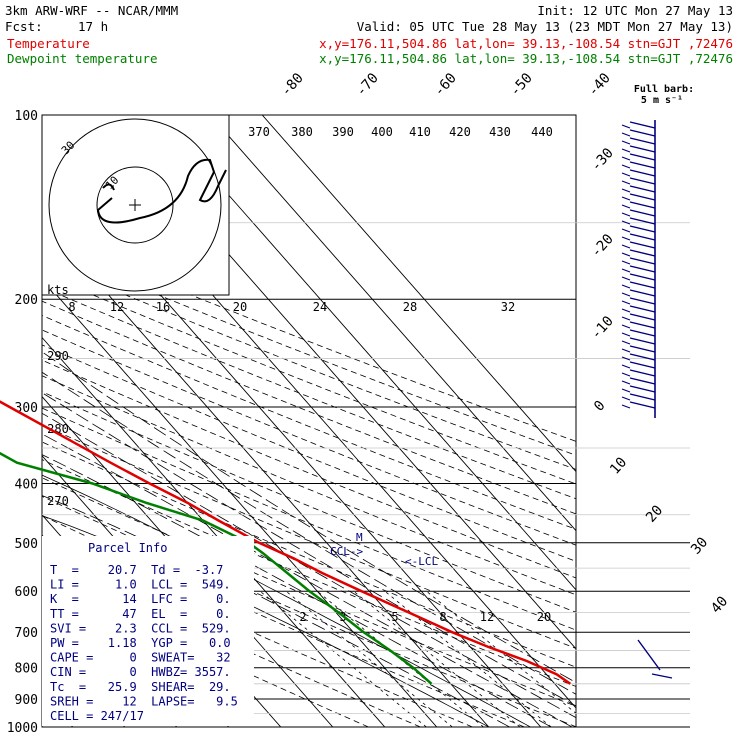  Describe the element at coordinates (71, 307) in the screenshot. I see `hodograph-speed-label: 8` at that location.